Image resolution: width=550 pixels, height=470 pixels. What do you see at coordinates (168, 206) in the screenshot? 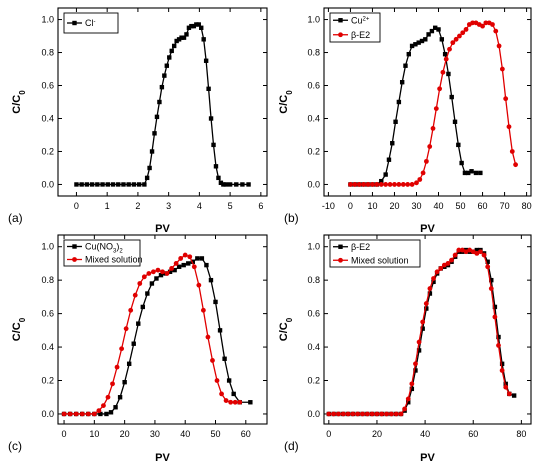
I see `x-tick-label: 3` at bounding box center [168, 206].